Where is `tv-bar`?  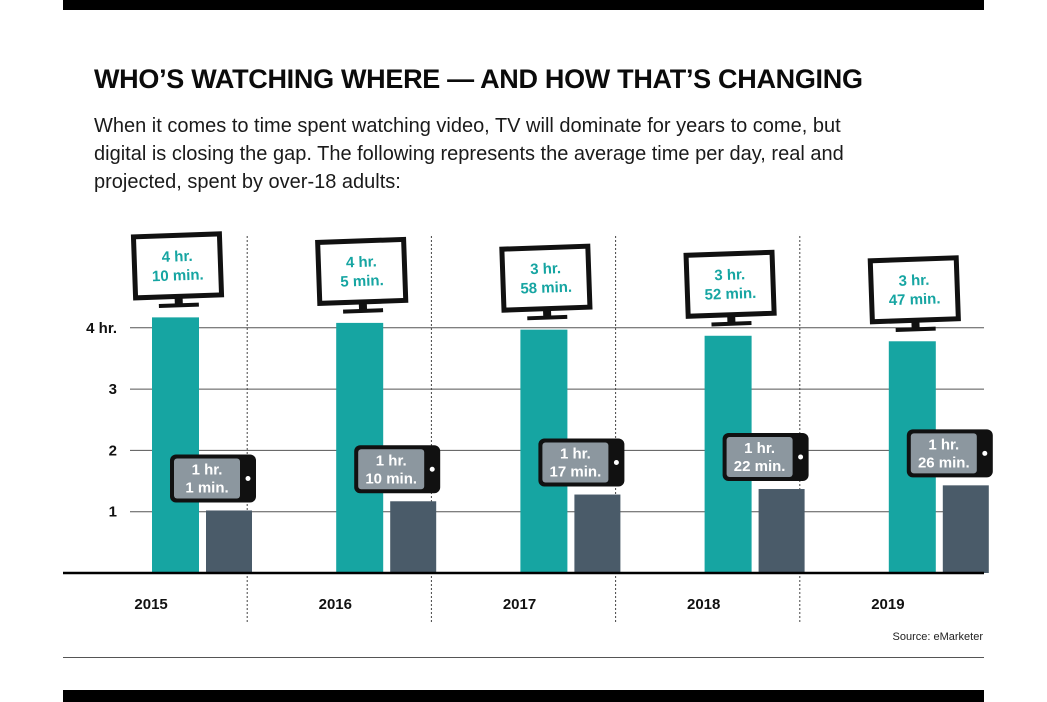
tv-bar is located at coordinates (175, 445).